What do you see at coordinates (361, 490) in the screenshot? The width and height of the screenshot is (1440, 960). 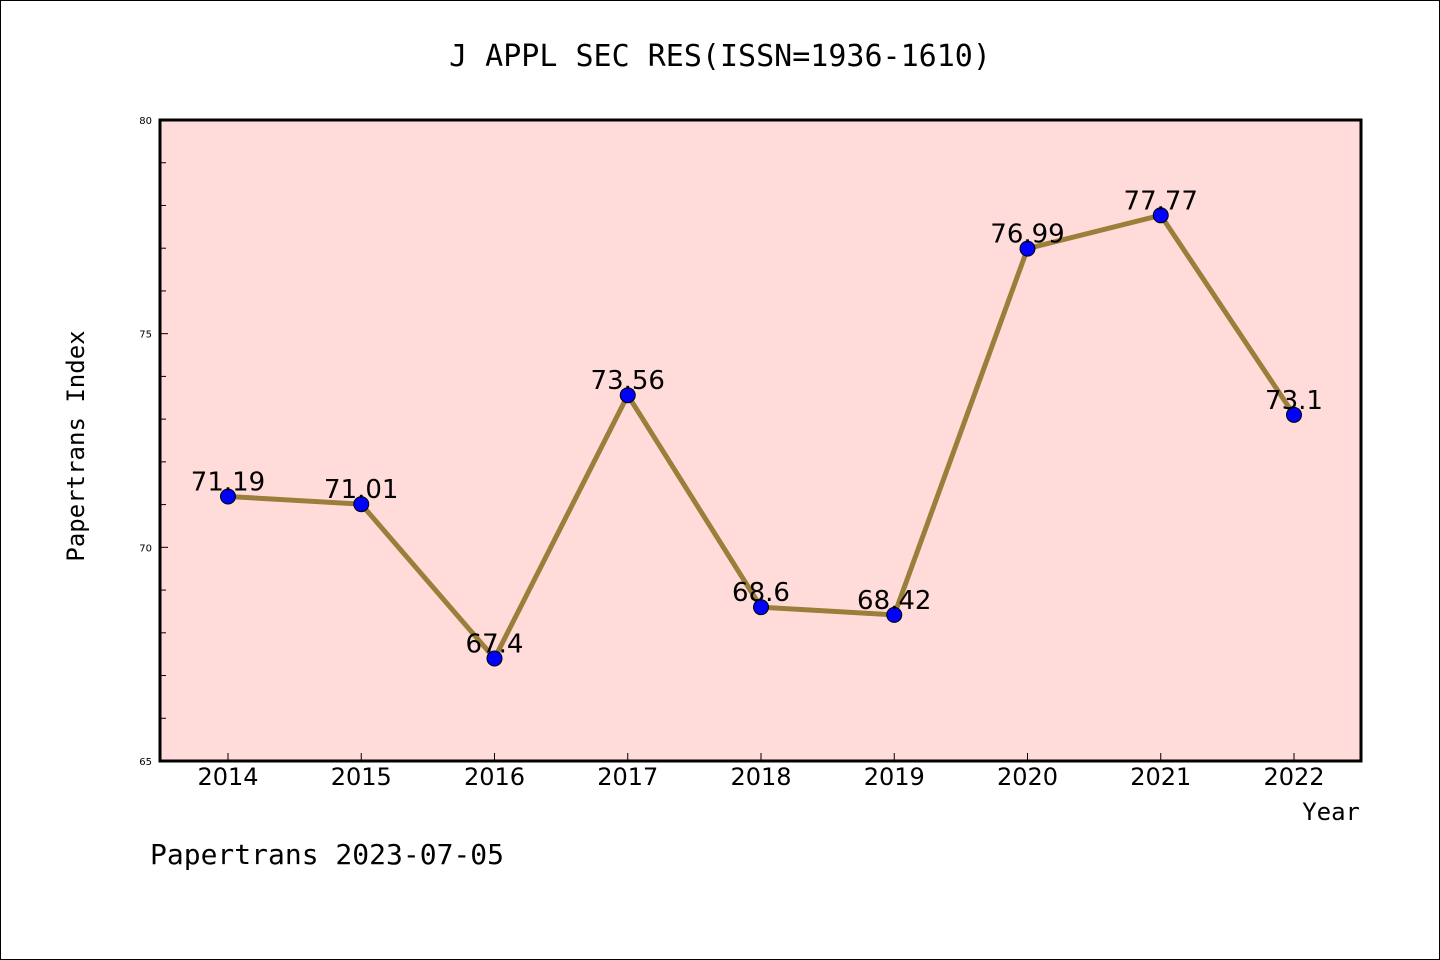 I see `data-label: 71.01` at bounding box center [361, 490].